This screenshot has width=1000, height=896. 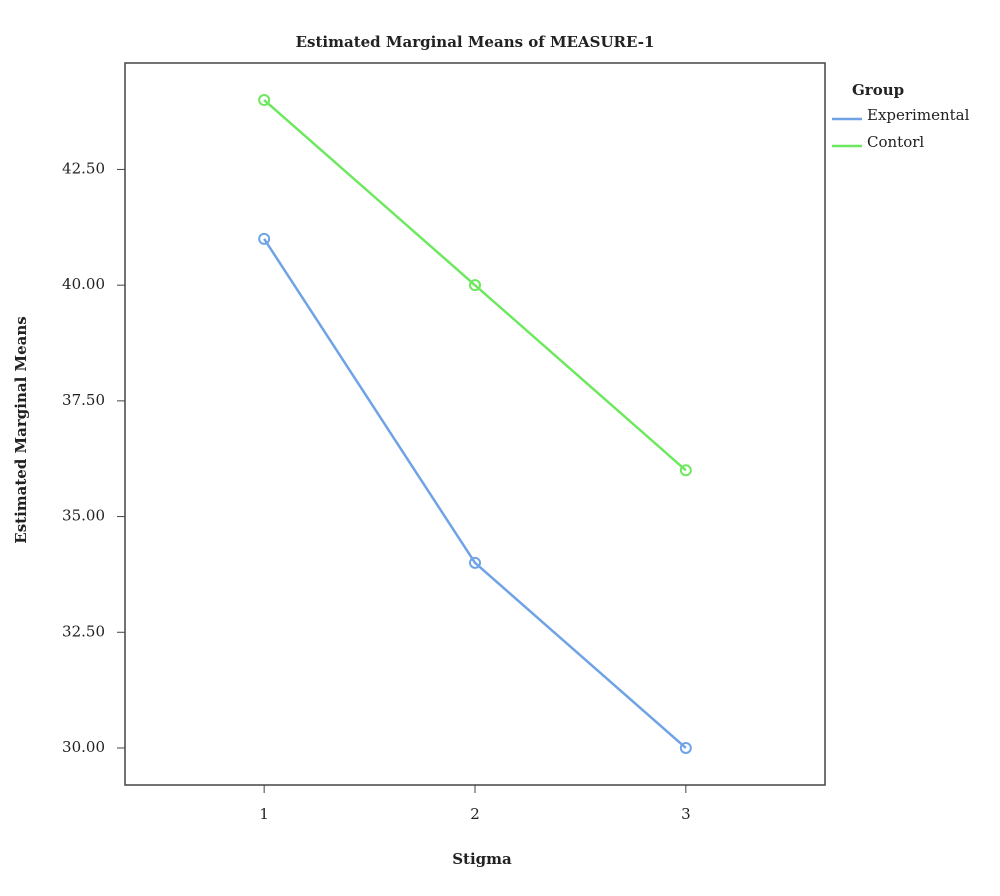 What do you see at coordinates (83, 284) in the screenshot?
I see `y-tick-label: 40.00` at bounding box center [83, 284].